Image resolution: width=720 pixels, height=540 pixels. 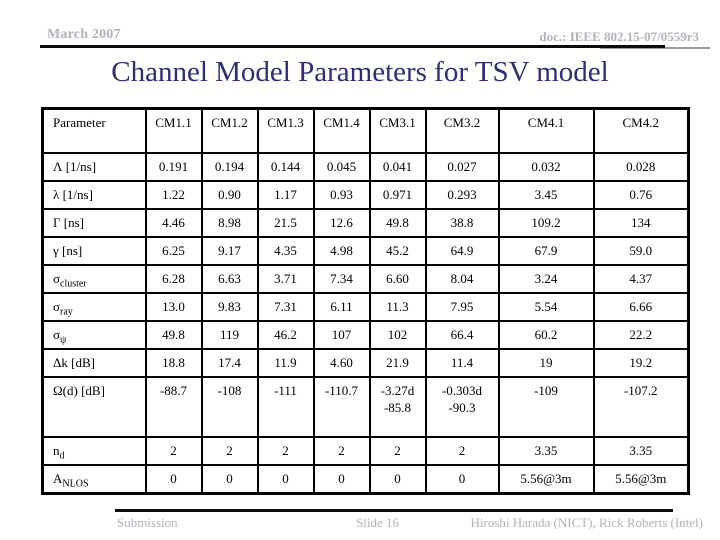 What do you see at coordinates (546, 130) in the screenshot?
I see `column-header: CM4.1` at bounding box center [546, 130].